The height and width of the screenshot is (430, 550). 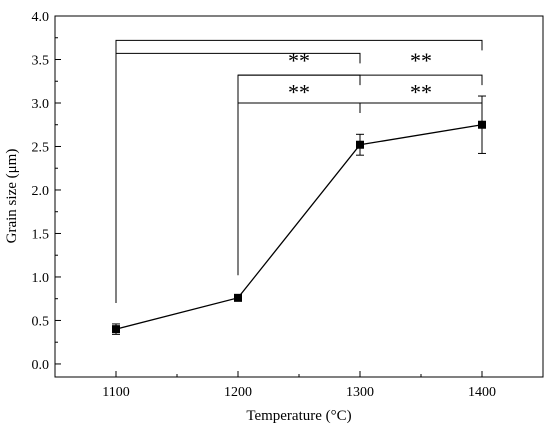 I want to click on significance-labels: ** ** ** **, so click(x=360, y=76).